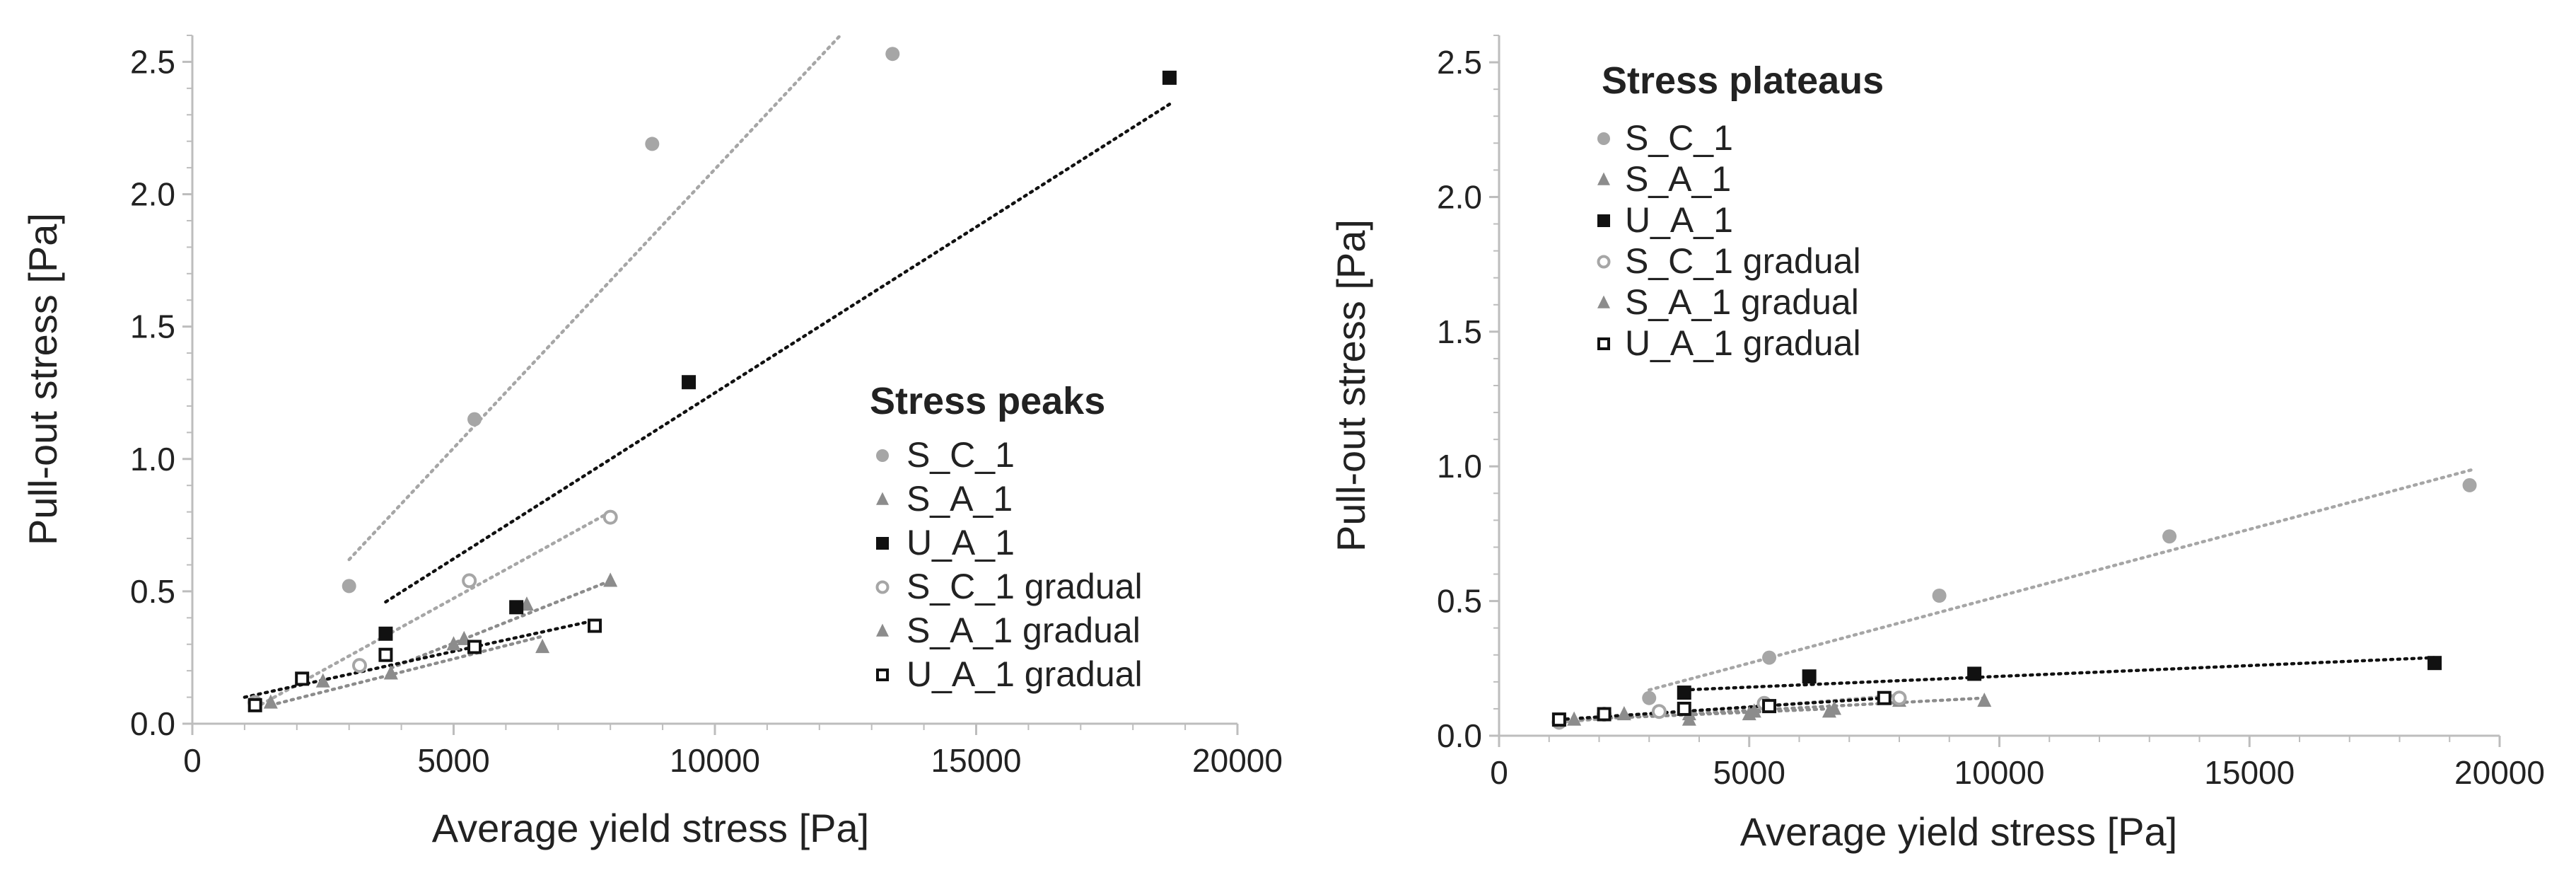 This screenshot has height=885, width=2576. Describe the element at coordinates (987, 401) in the screenshot. I see `legend-title: Stress peaks` at that location.